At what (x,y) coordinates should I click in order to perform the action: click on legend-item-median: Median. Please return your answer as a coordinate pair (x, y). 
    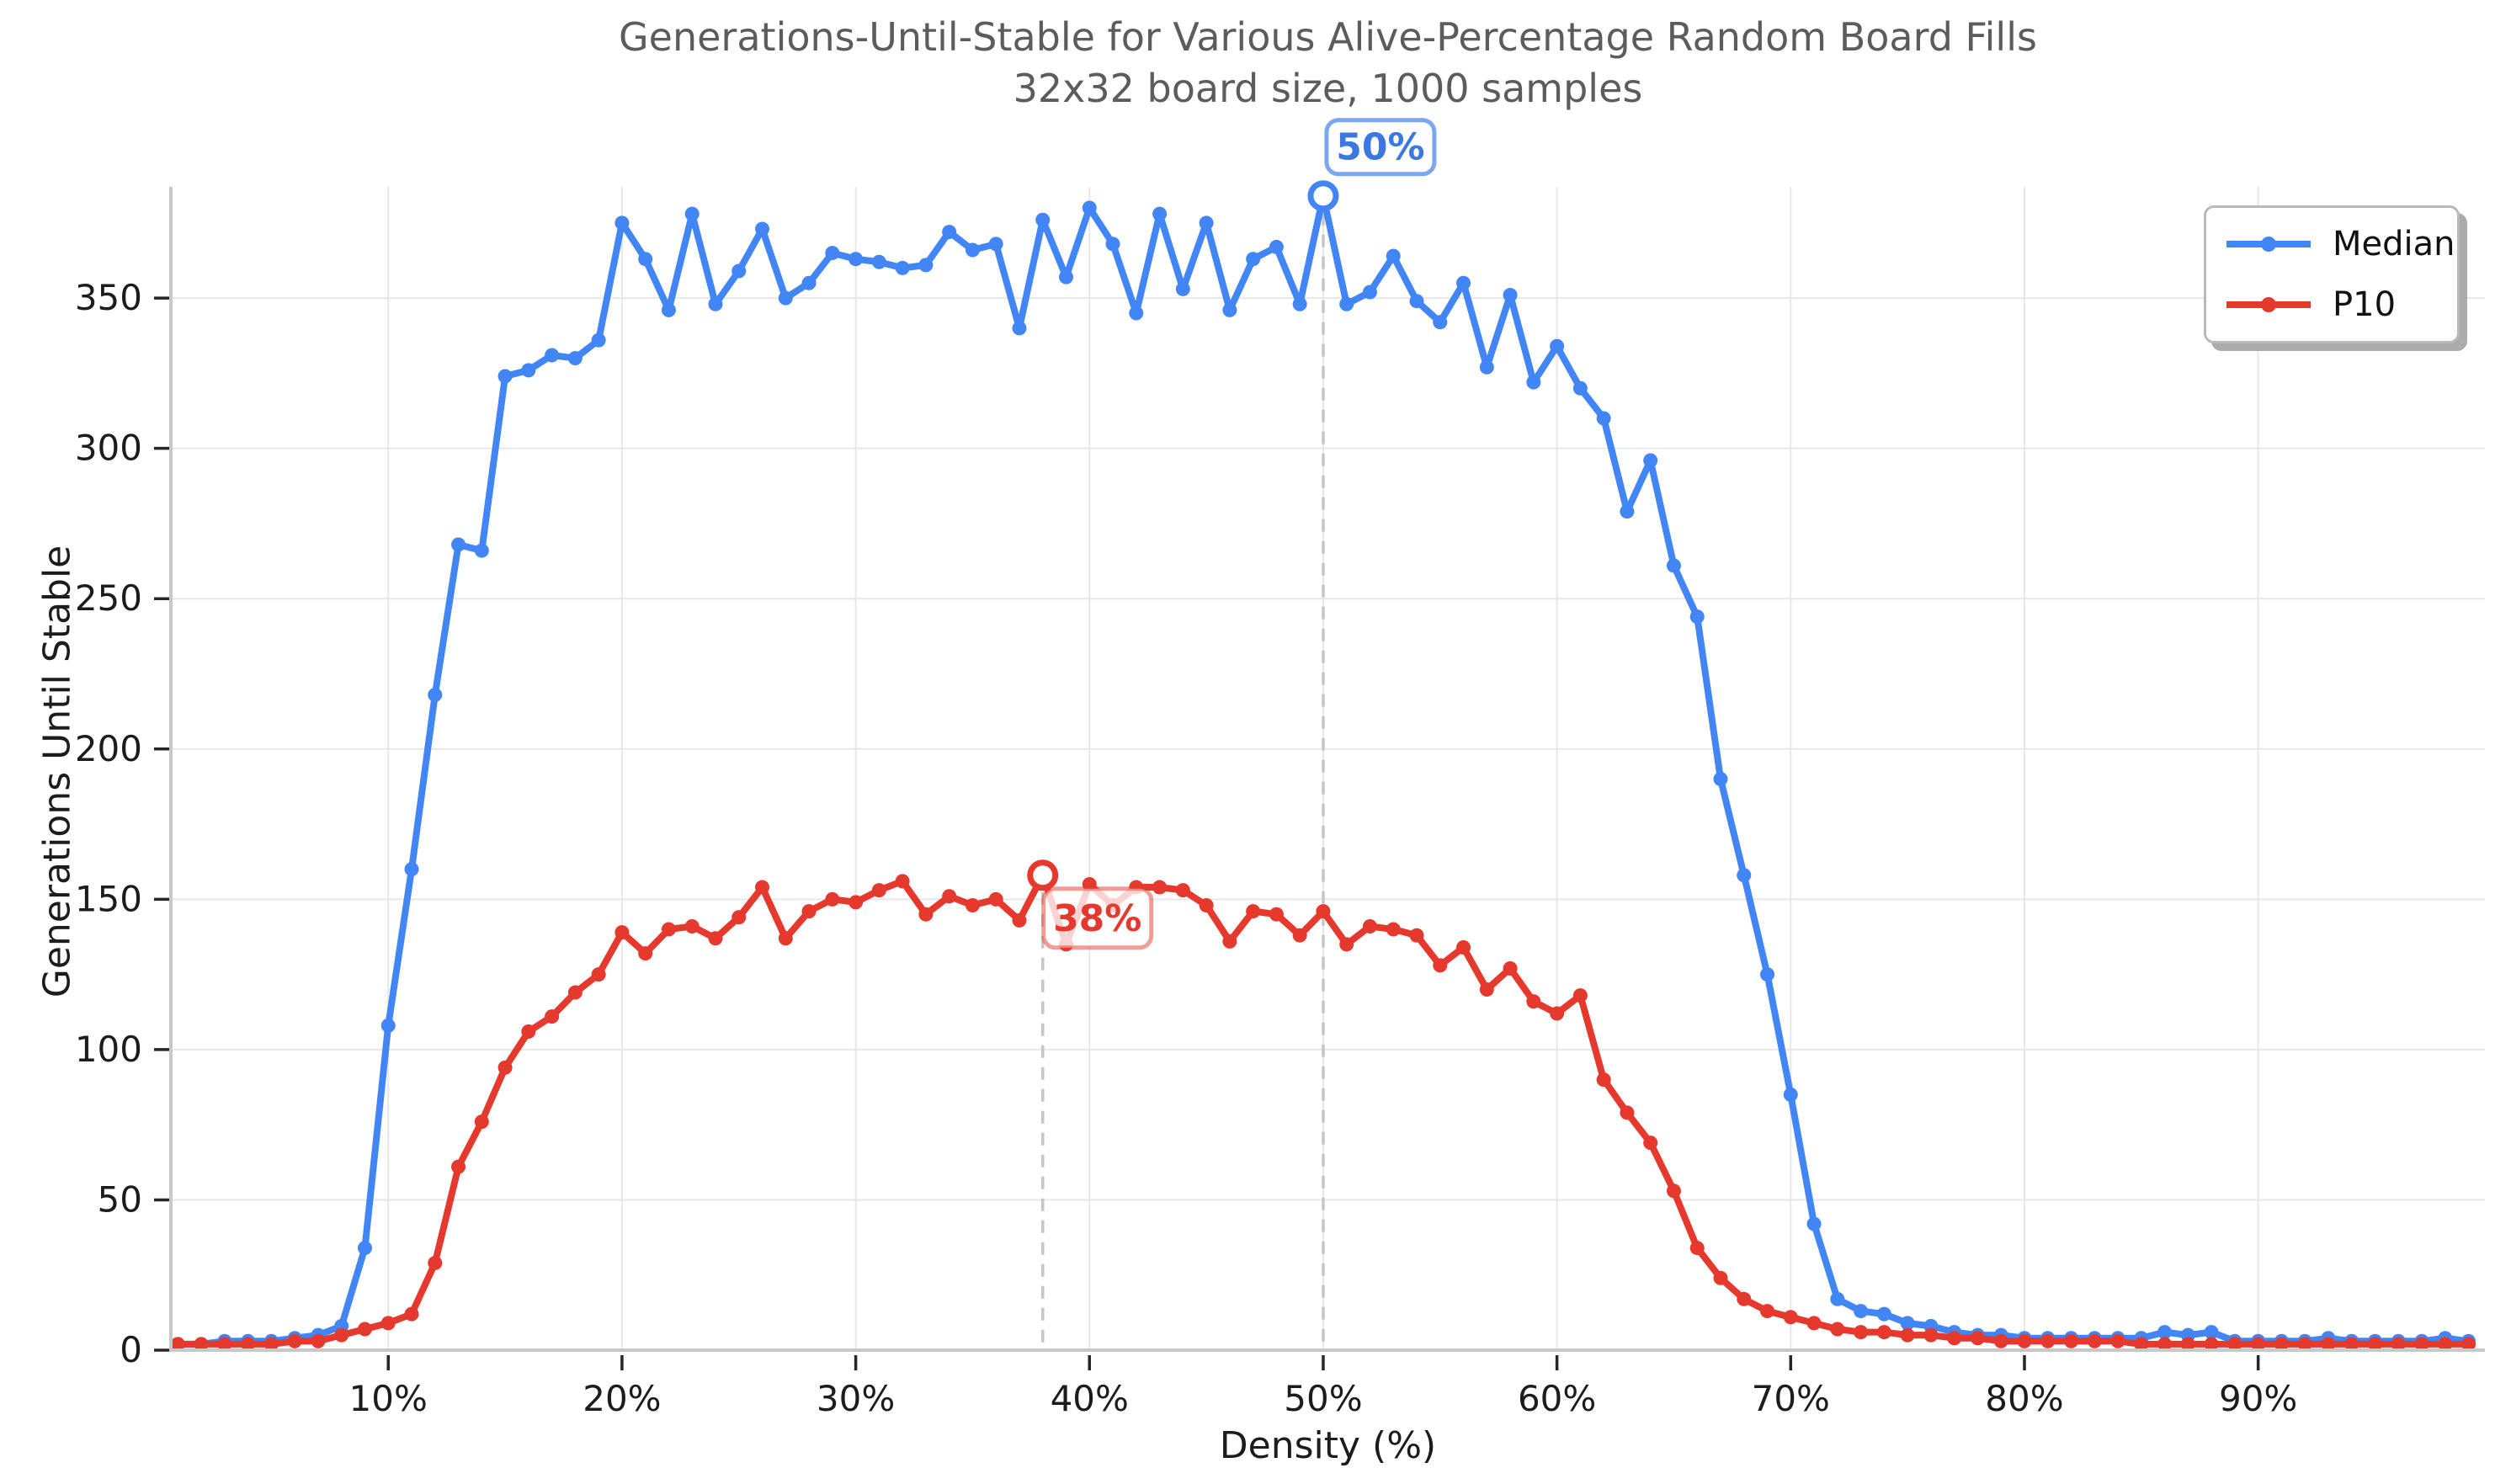
    Looking at the image, I should click on (2340, 244).